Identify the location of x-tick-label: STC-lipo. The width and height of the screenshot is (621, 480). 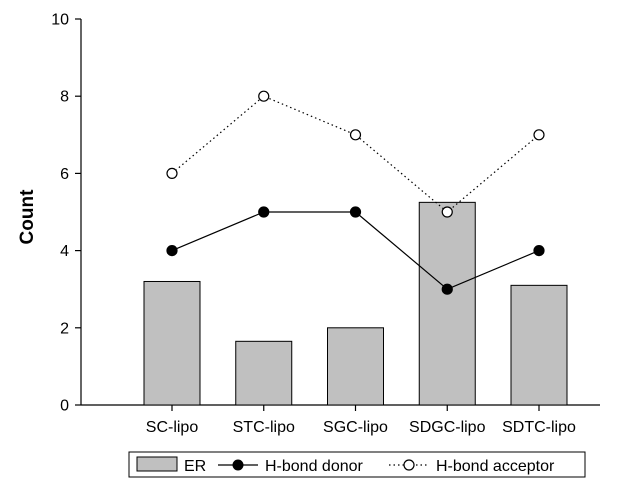
(264, 427).